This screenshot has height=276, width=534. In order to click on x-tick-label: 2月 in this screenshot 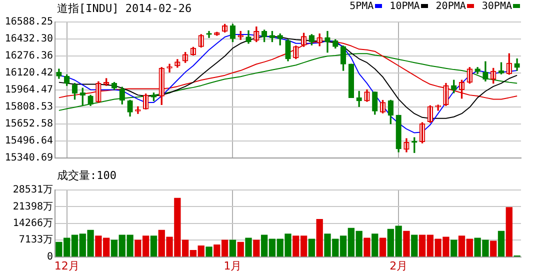, I will do `click(399, 265)`.